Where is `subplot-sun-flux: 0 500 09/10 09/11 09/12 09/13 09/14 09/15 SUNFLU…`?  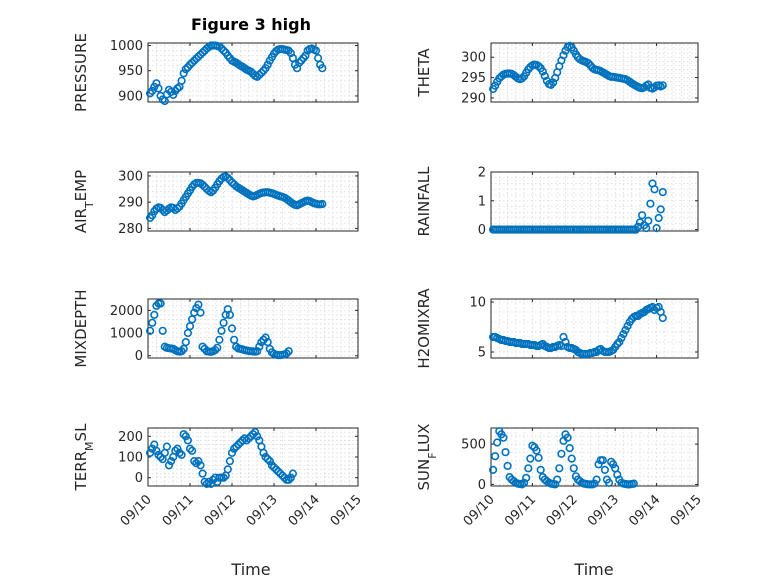
subplot-sun-flux: 0 500 09/10 09/11 09/12 09/13 09/14 09/15 SUNFLU… is located at coordinates (560, 477).